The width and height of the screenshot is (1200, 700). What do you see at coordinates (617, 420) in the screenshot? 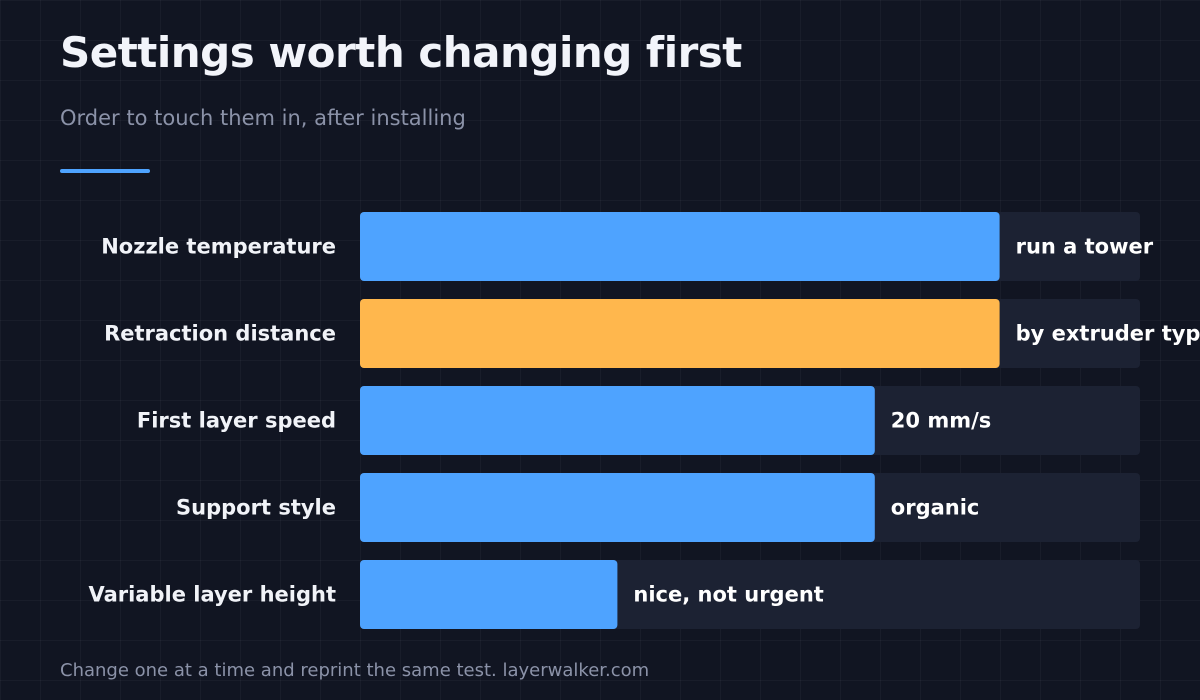
I see `bar-first-layer-speed` at bounding box center [617, 420].